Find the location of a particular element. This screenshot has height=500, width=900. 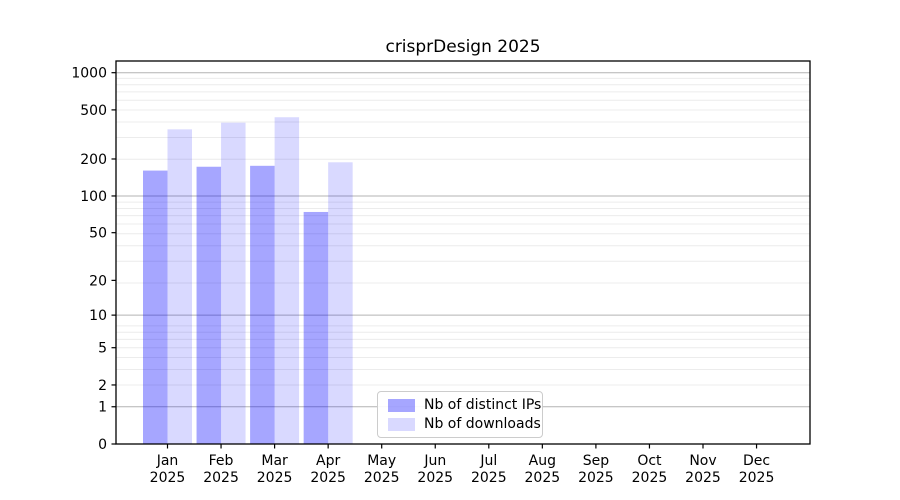

legend-swatch-downloads is located at coordinates (401, 424).